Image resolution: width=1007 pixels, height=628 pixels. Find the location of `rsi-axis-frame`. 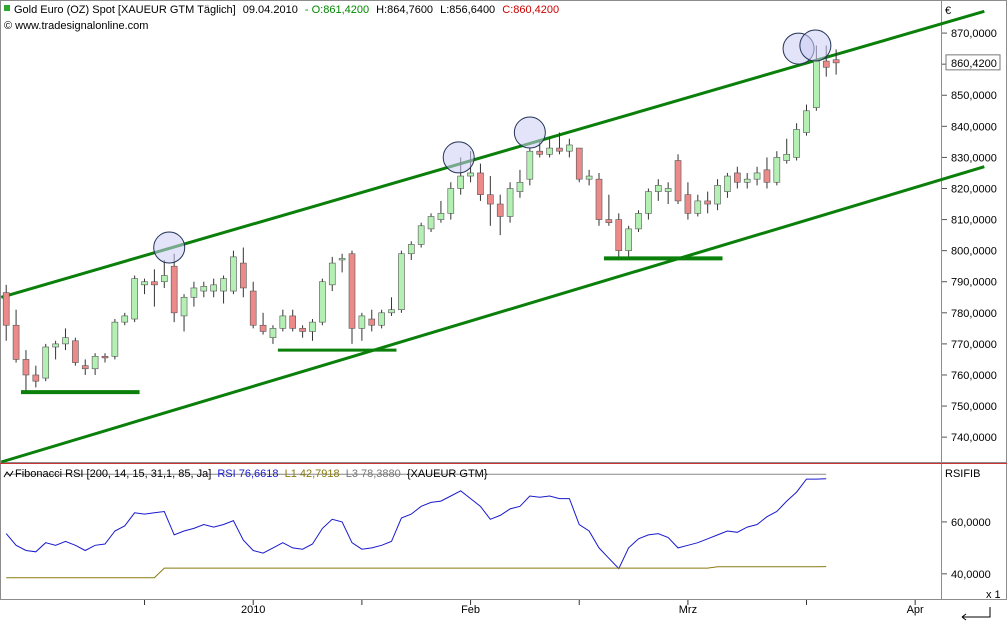

rsi-axis-frame is located at coordinates (974, 531).